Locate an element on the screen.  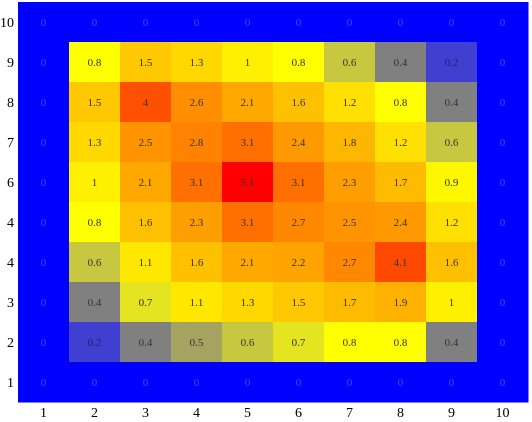
y-tick-label: 6 is located at coordinates (10, 183).